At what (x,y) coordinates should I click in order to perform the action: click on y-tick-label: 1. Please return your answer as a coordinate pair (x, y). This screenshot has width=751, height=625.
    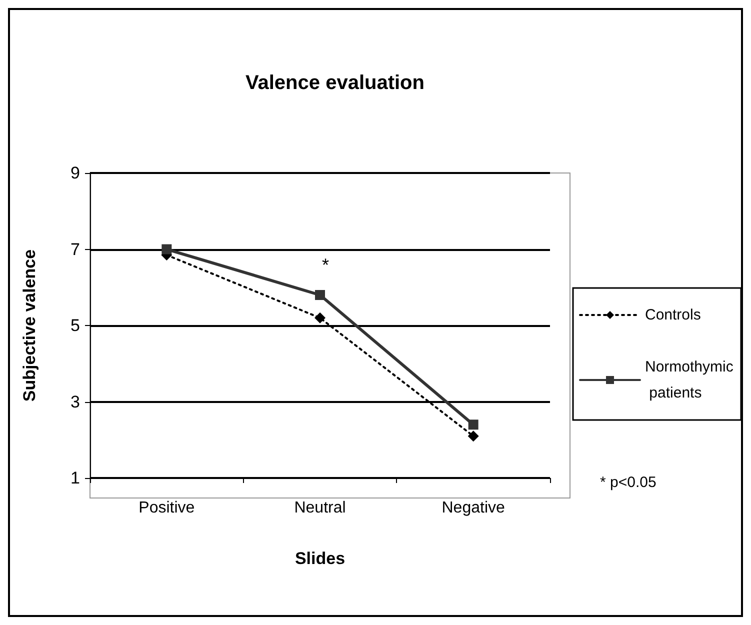
    Looking at the image, I should click on (75, 478).